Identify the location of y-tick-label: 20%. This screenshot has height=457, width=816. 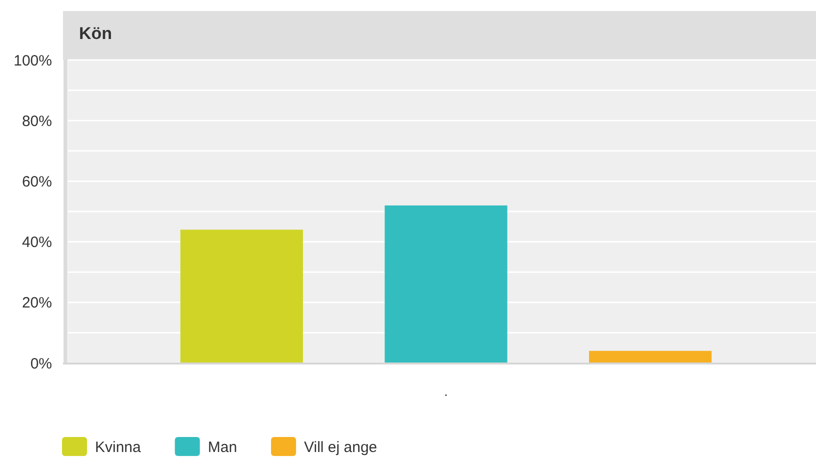
(37, 303).